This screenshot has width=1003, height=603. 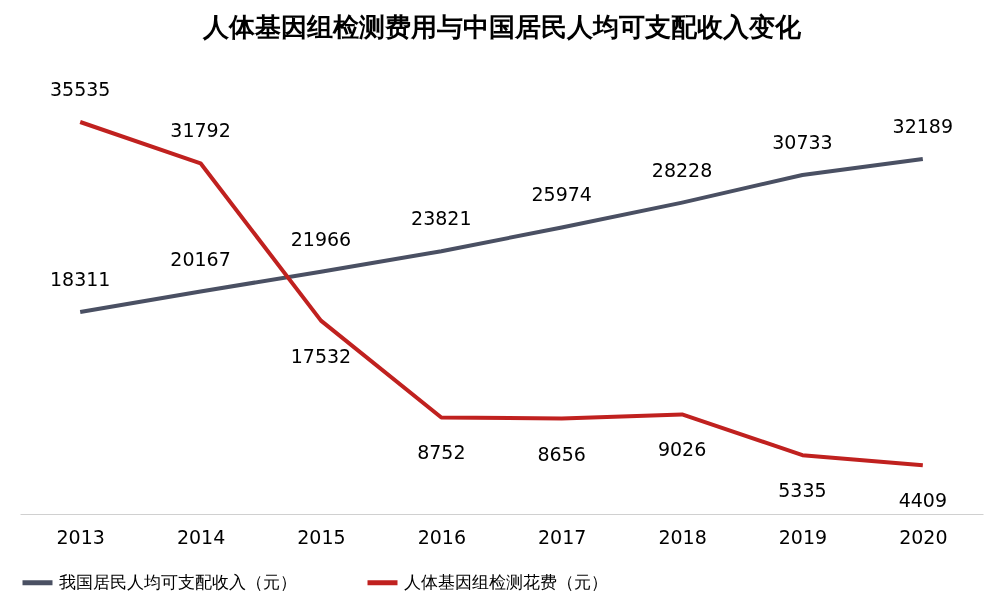 I want to click on x-tick-label: 2013, so click(x=80, y=536).